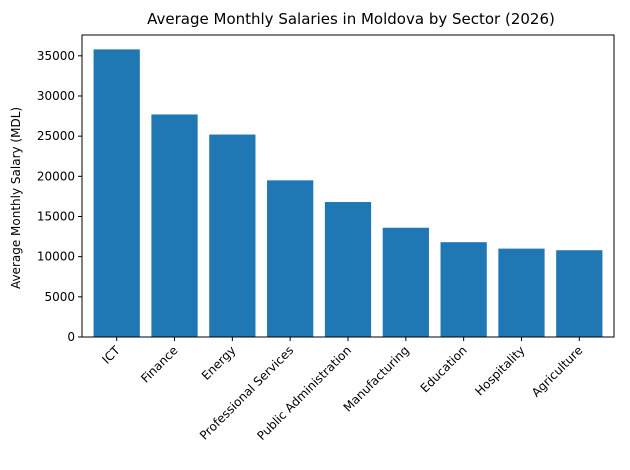 This screenshot has width=630, height=470. What do you see at coordinates (232, 235) in the screenshot?
I see `bar-energy` at bounding box center [232, 235].